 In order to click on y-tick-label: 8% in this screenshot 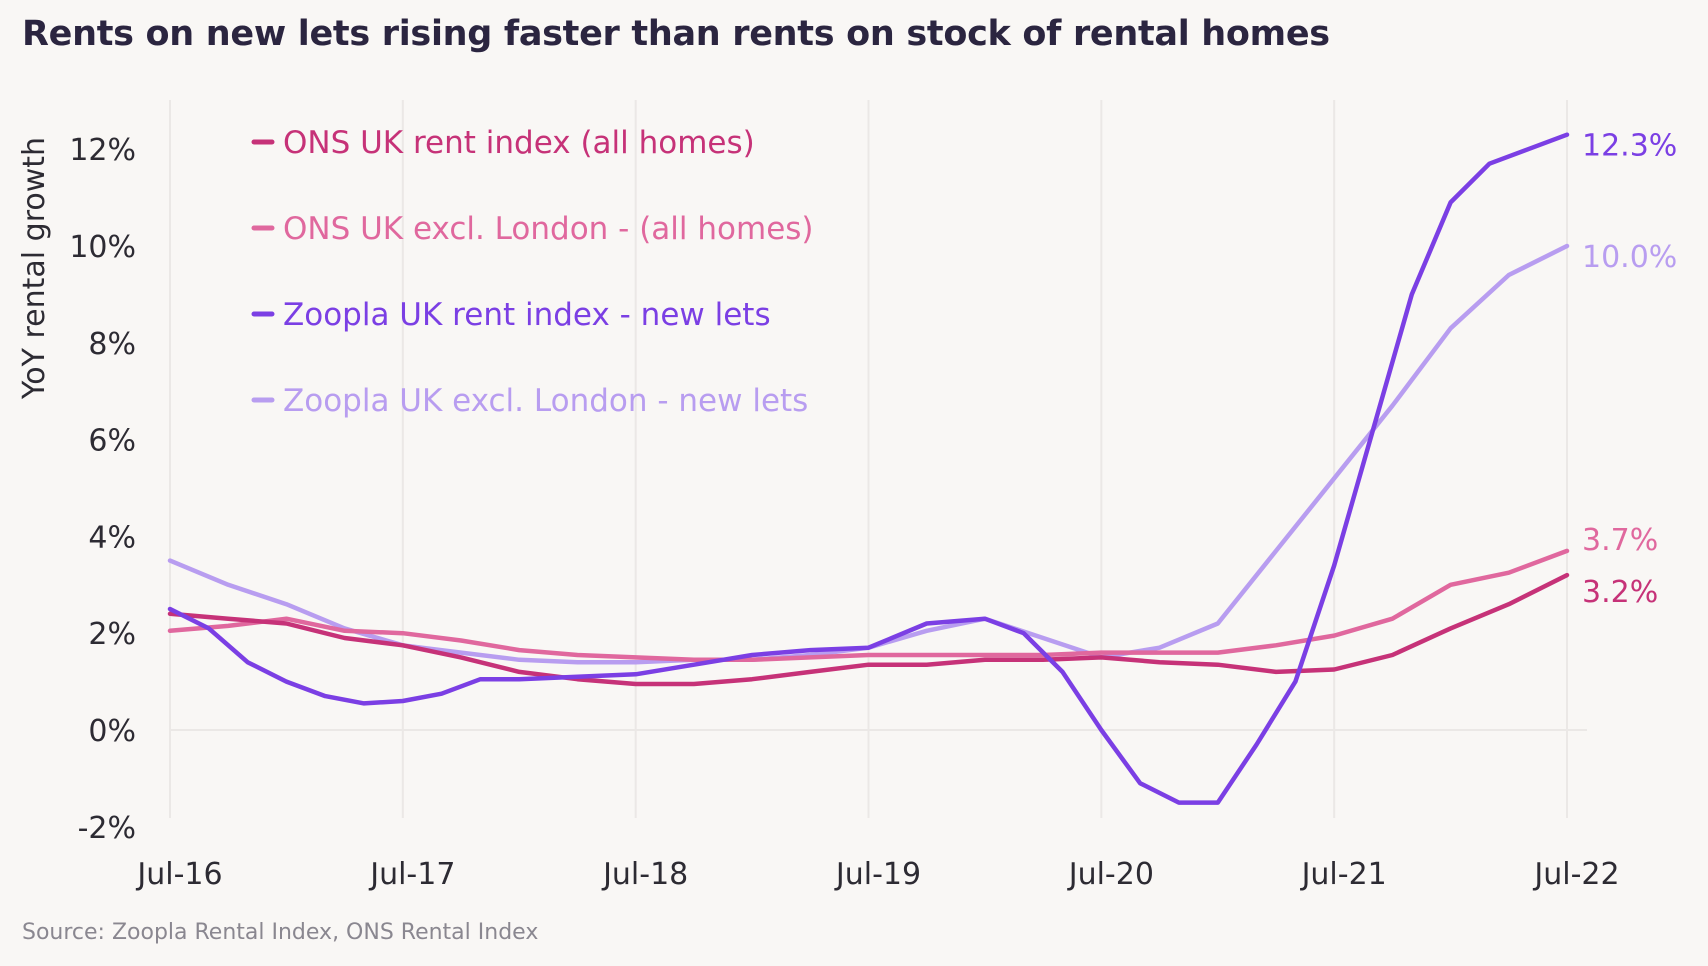, I will do `click(112, 344)`.